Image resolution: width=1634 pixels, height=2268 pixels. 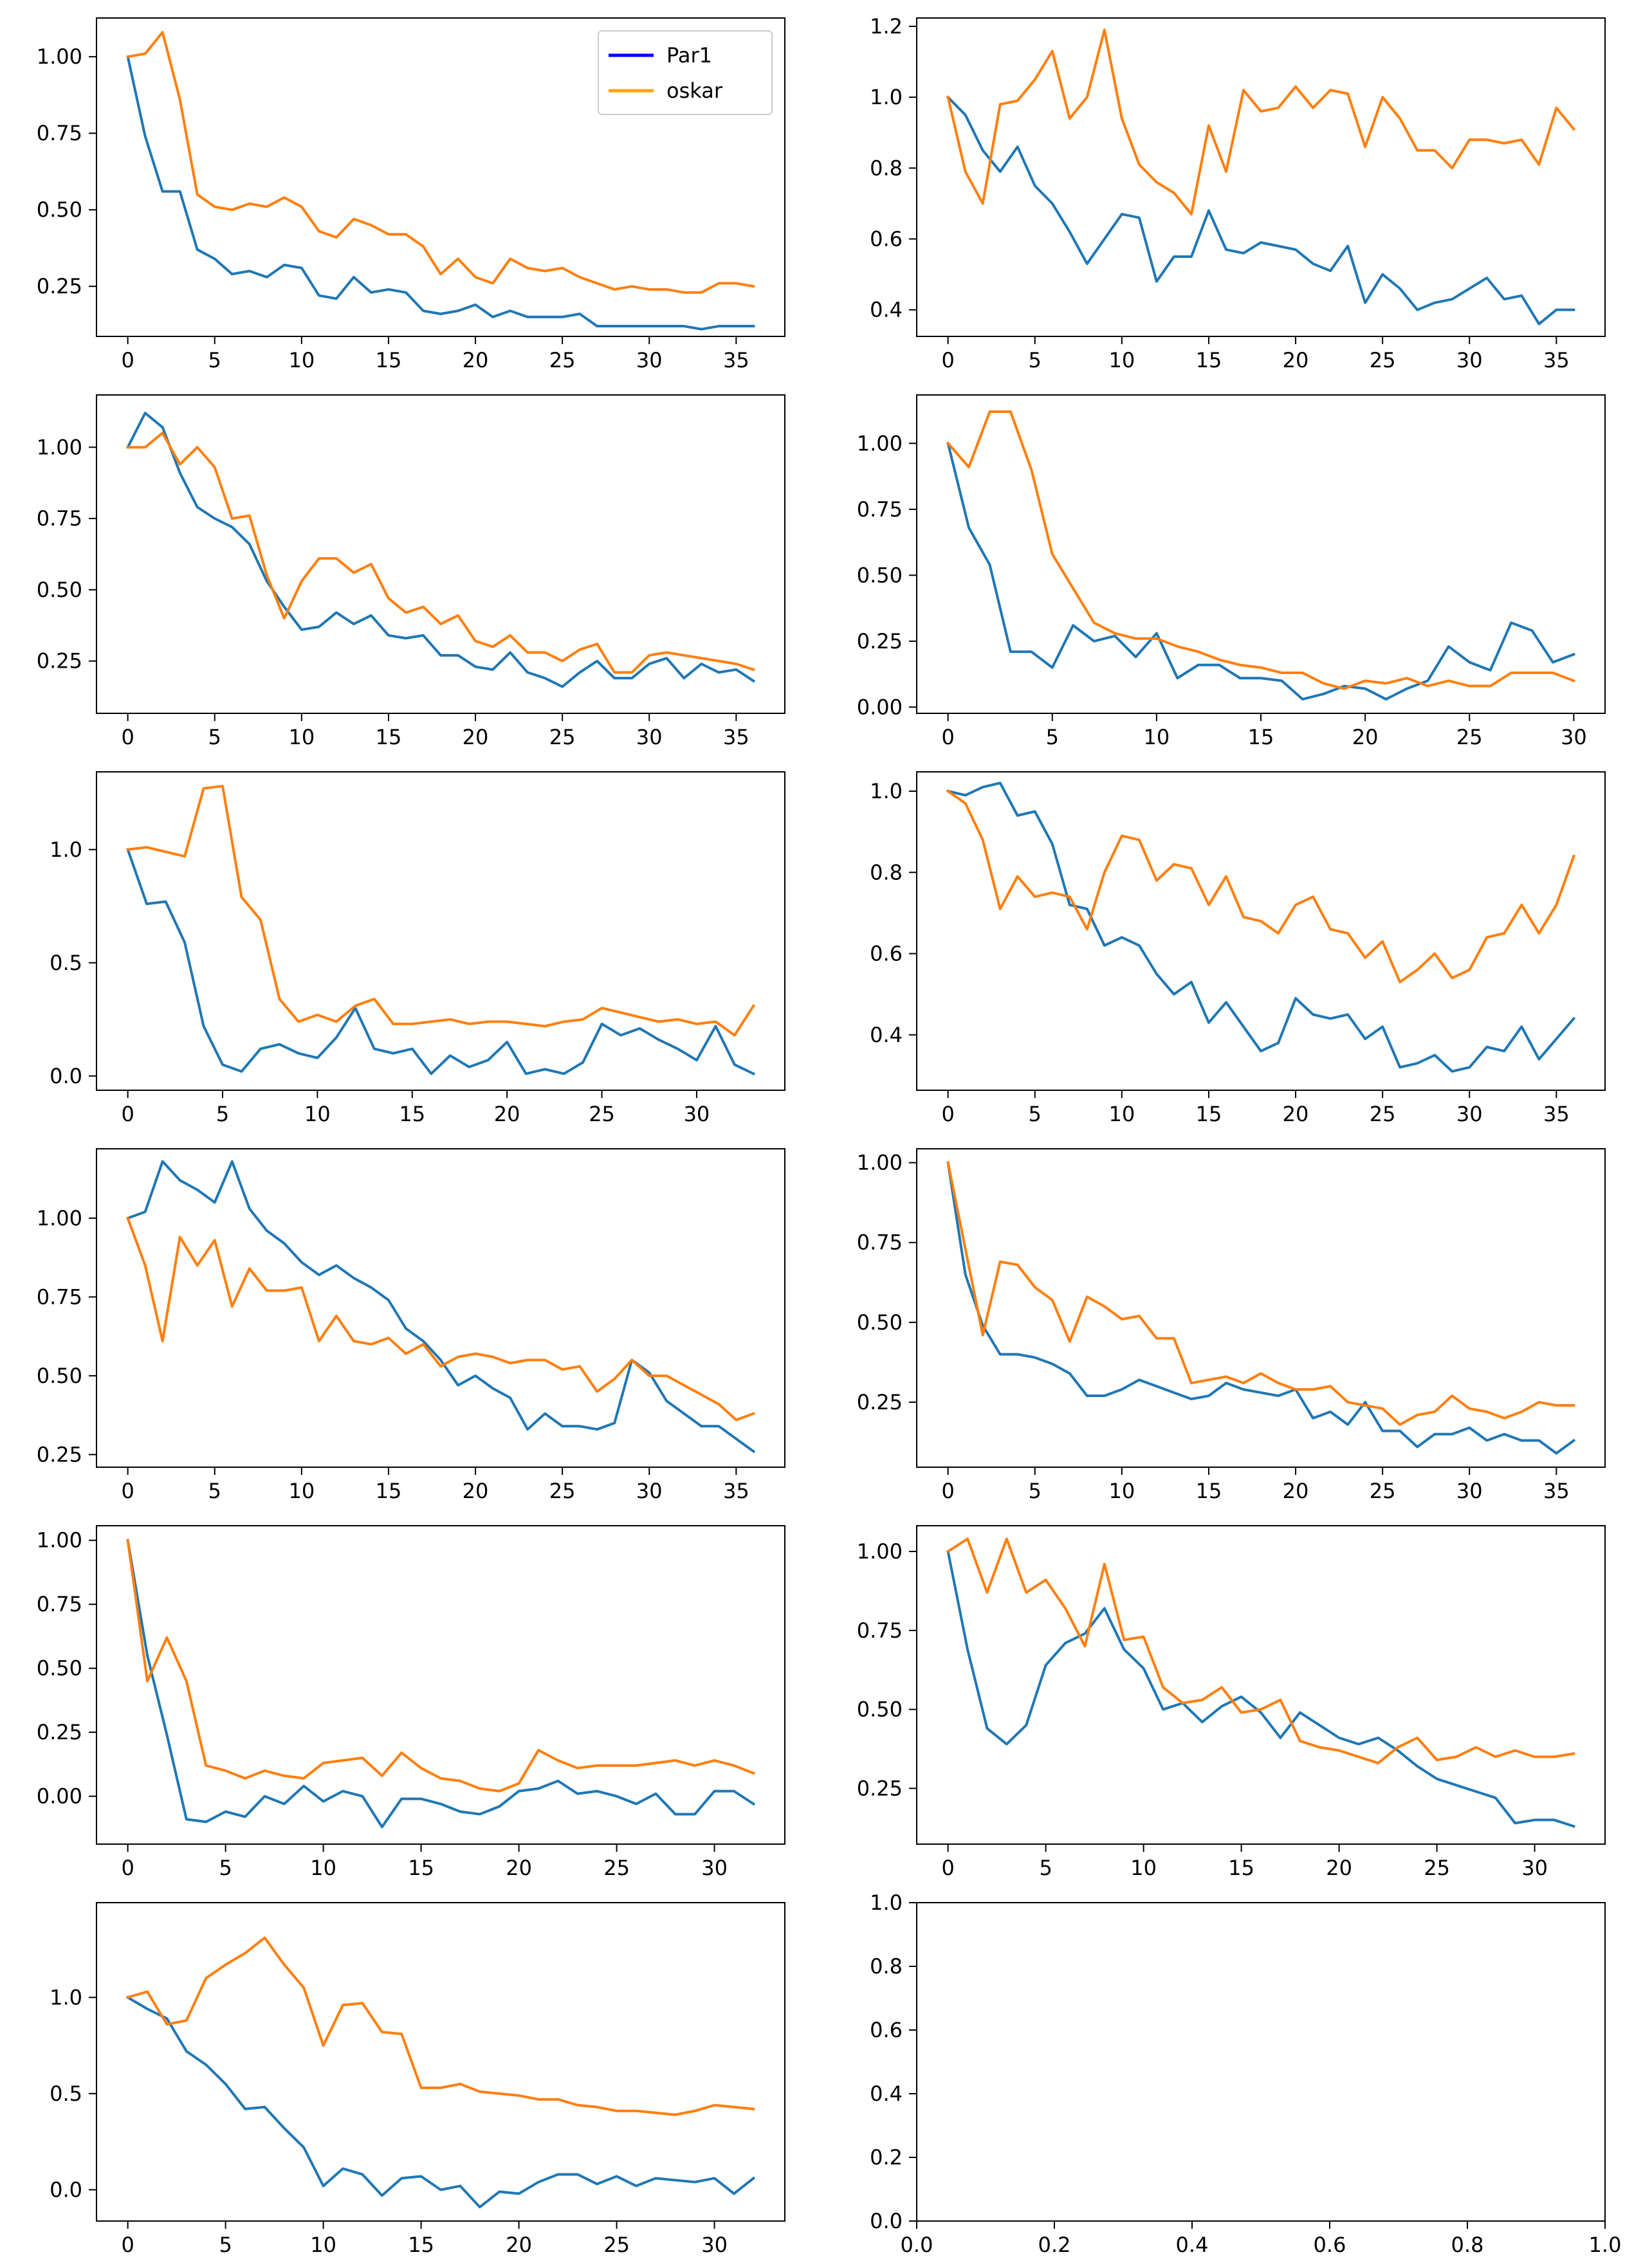 What do you see at coordinates (886, 2221) in the screenshot?
I see `y-tick-label: 0.0` at bounding box center [886, 2221].